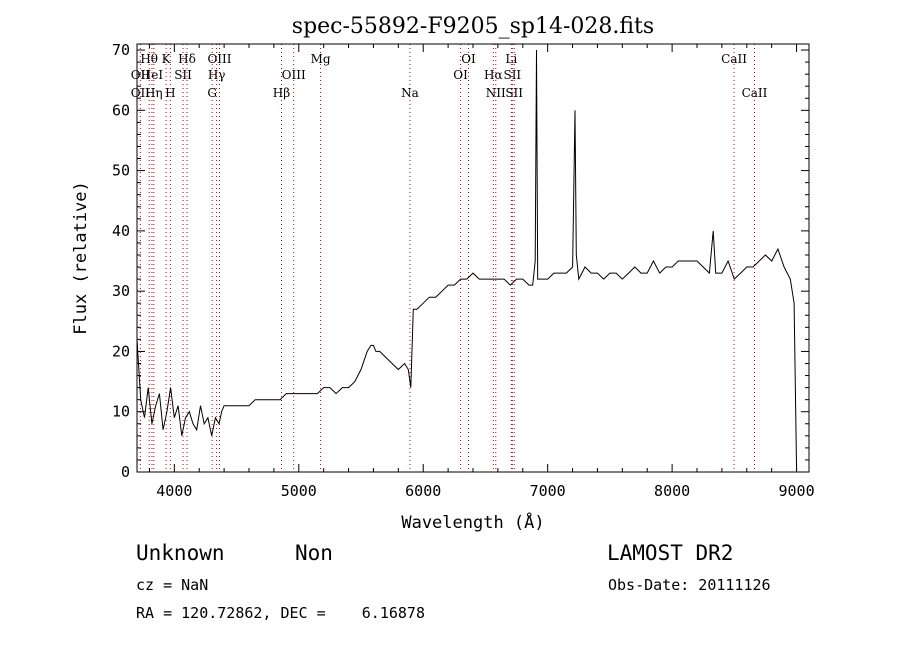  What do you see at coordinates (121, 50) in the screenshot?
I see `y-tick-label: 70` at bounding box center [121, 50].